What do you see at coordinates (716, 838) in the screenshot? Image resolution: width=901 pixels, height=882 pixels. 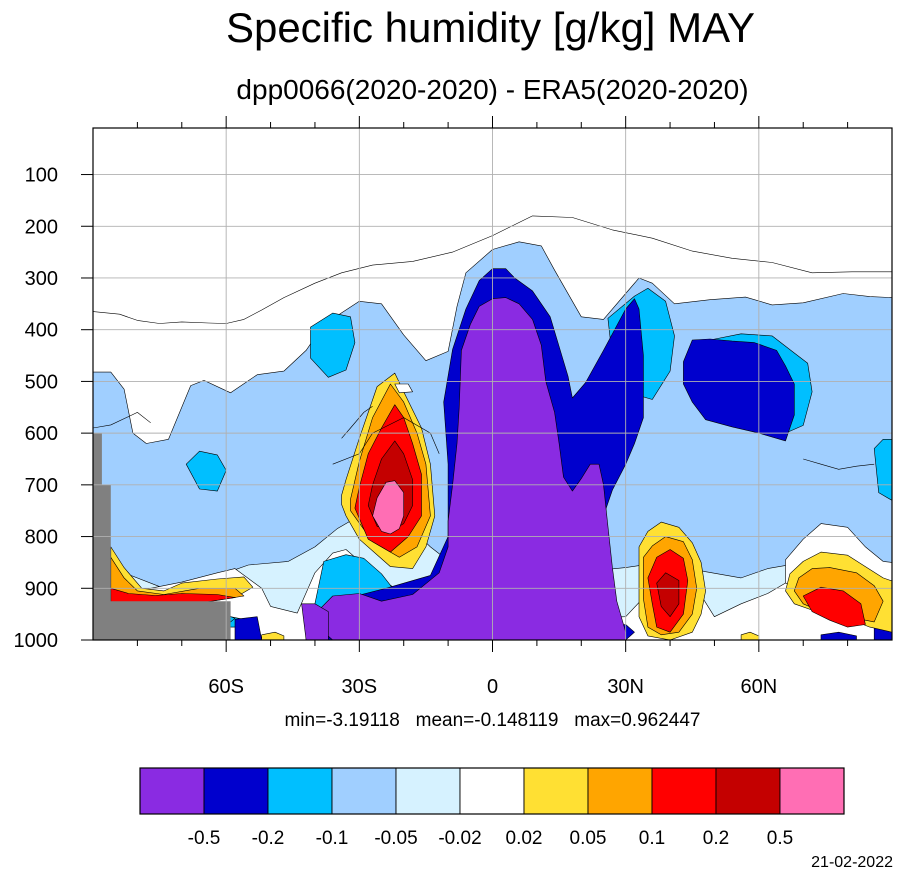 I see `colorbar-label: 0.2` at bounding box center [716, 838].